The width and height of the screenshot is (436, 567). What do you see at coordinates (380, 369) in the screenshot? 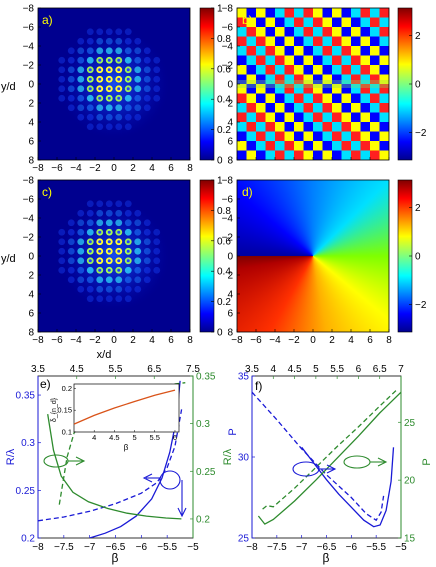
I see `panel-f-top-xtick-label: 6.5` at bounding box center [380, 369].